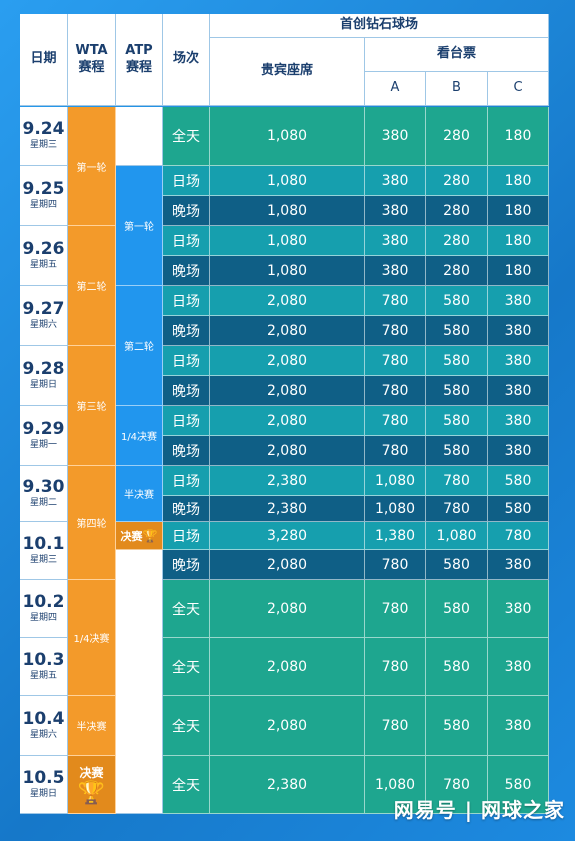 The width and height of the screenshot is (575, 841). Describe the element at coordinates (139, 536) in the screenshot. I see `atp-final: 决赛 🏆` at that location.